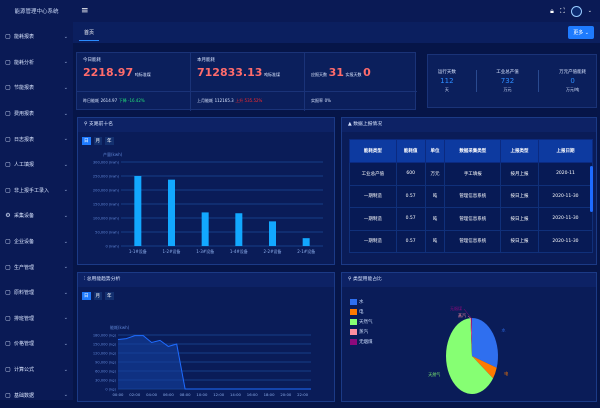  What do you see at coordinates (8, 344) in the screenshot?
I see `price-icon: ▢` at bounding box center [8, 344].